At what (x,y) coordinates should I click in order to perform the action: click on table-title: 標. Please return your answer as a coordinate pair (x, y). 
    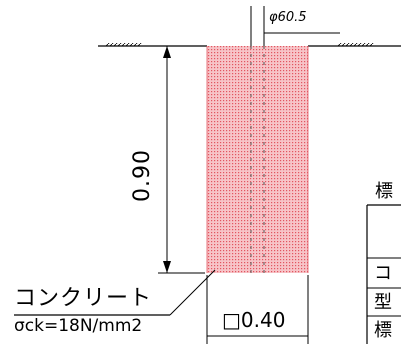
    Looking at the image, I should click on (384, 191).